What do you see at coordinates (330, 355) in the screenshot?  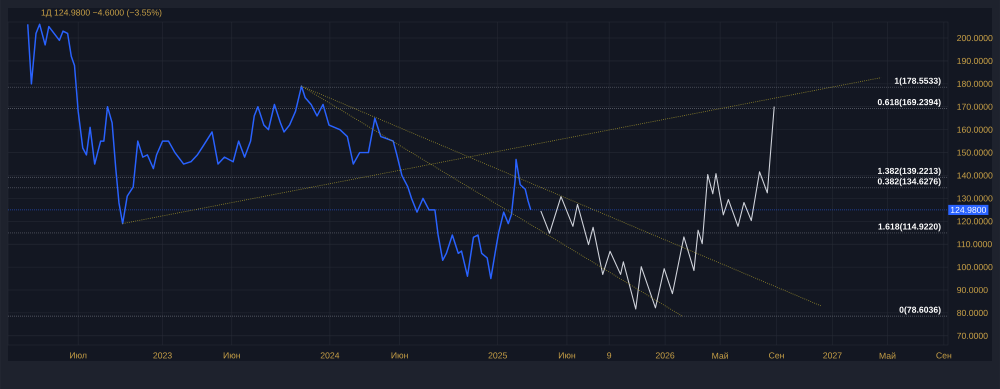 I see `x-tick-label: 2024` at bounding box center [330, 355].